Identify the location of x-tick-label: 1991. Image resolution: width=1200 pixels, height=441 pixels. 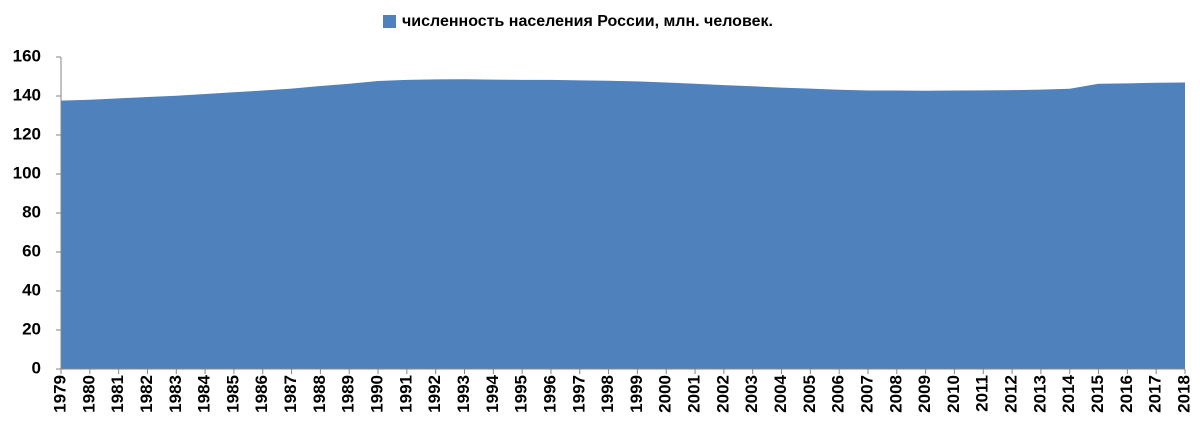
(405, 394).